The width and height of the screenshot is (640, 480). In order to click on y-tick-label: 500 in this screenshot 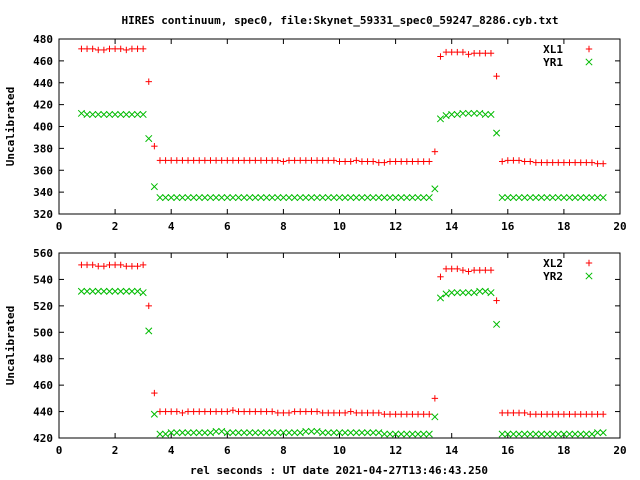, I will do `click(43, 332)`.